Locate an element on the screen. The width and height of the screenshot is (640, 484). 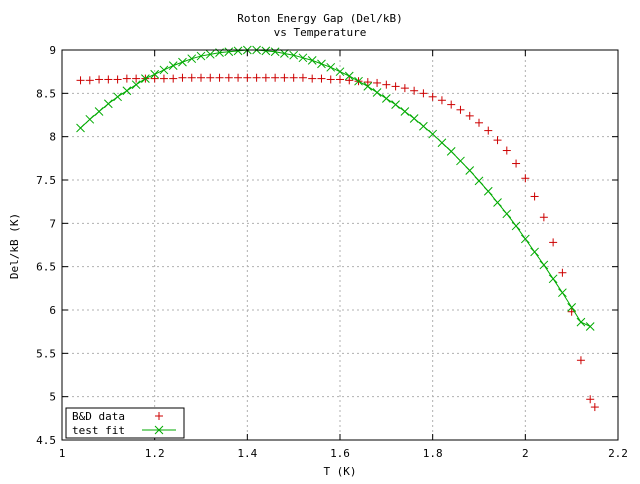
x-tick-label: 1.6 is located at coordinates (340, 453).